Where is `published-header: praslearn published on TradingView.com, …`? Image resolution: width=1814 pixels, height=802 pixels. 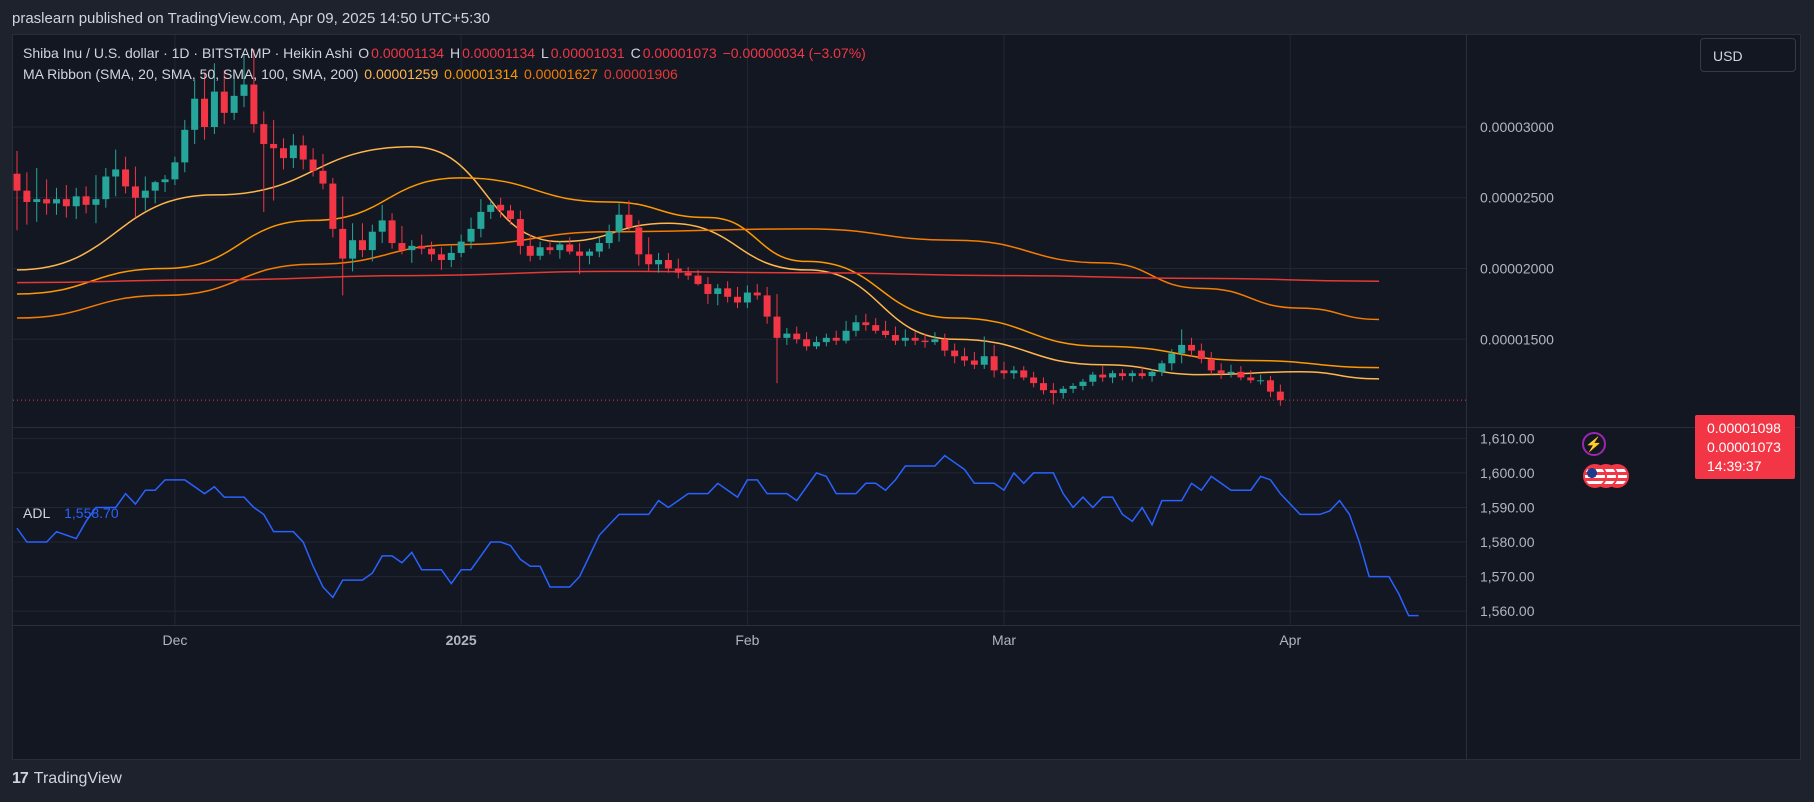
published-header: praslearn published on TradingView.com, … is located at coordinates (251, 18).